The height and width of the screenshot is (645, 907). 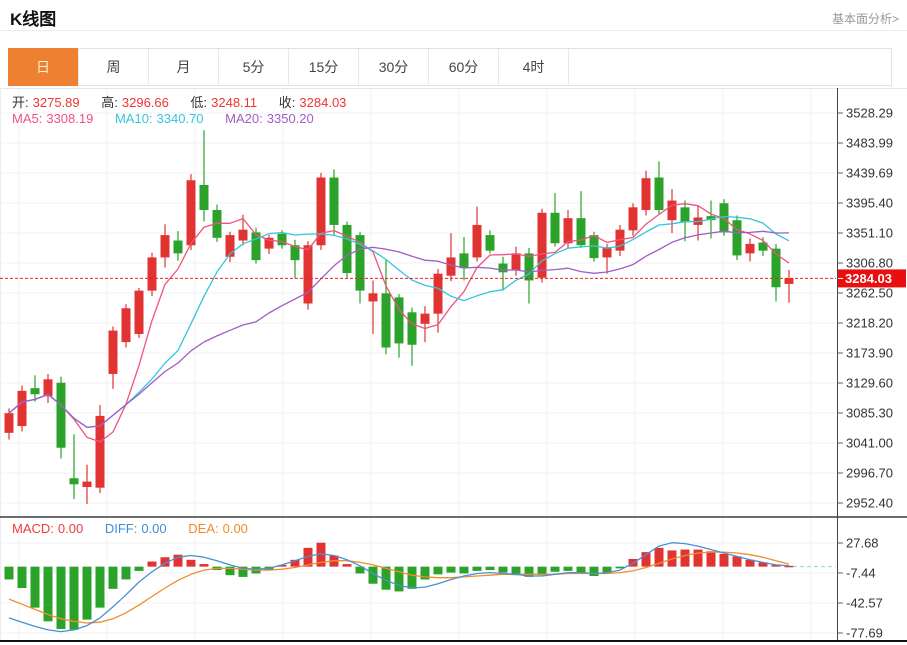 I want to click on high-value: 3296.66, so click(x=145, y=102).